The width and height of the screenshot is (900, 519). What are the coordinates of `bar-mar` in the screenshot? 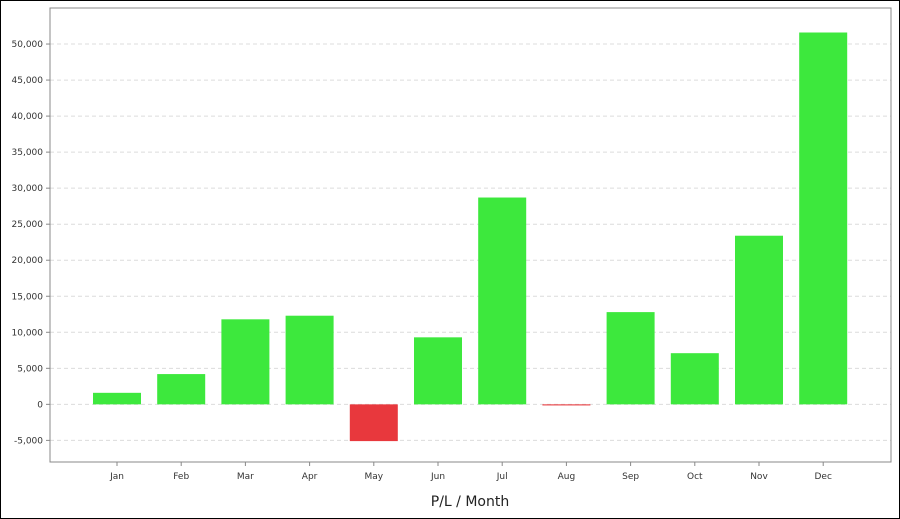 It's located at (245, 362).